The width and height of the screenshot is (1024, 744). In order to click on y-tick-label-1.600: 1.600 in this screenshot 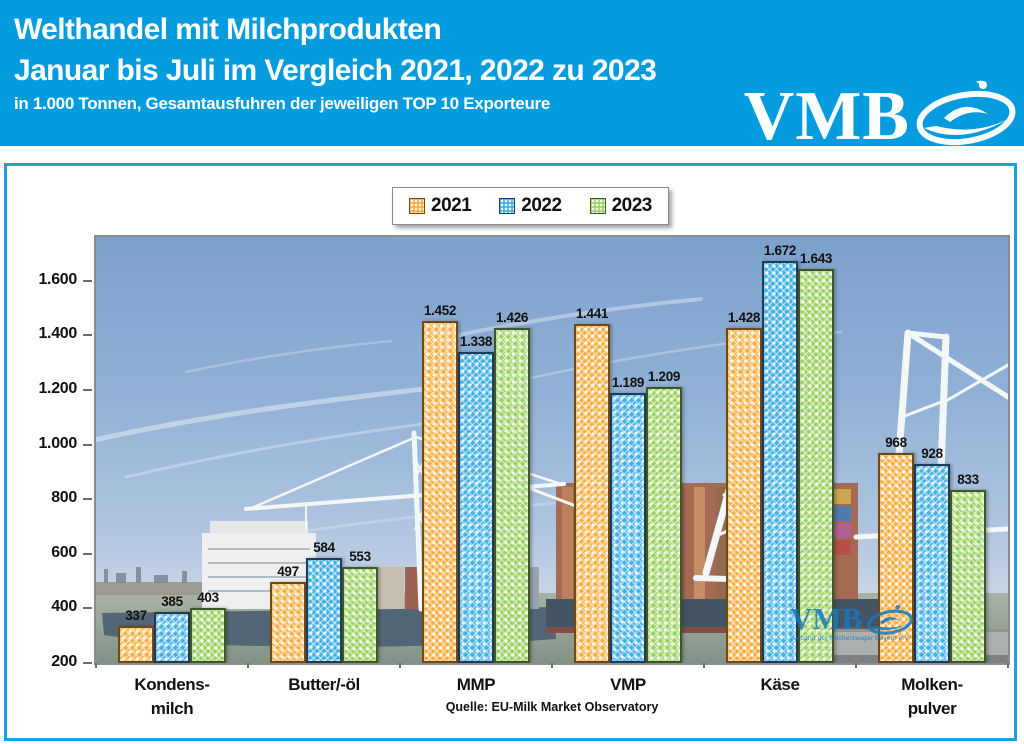, I will do `click(57, 279)`.